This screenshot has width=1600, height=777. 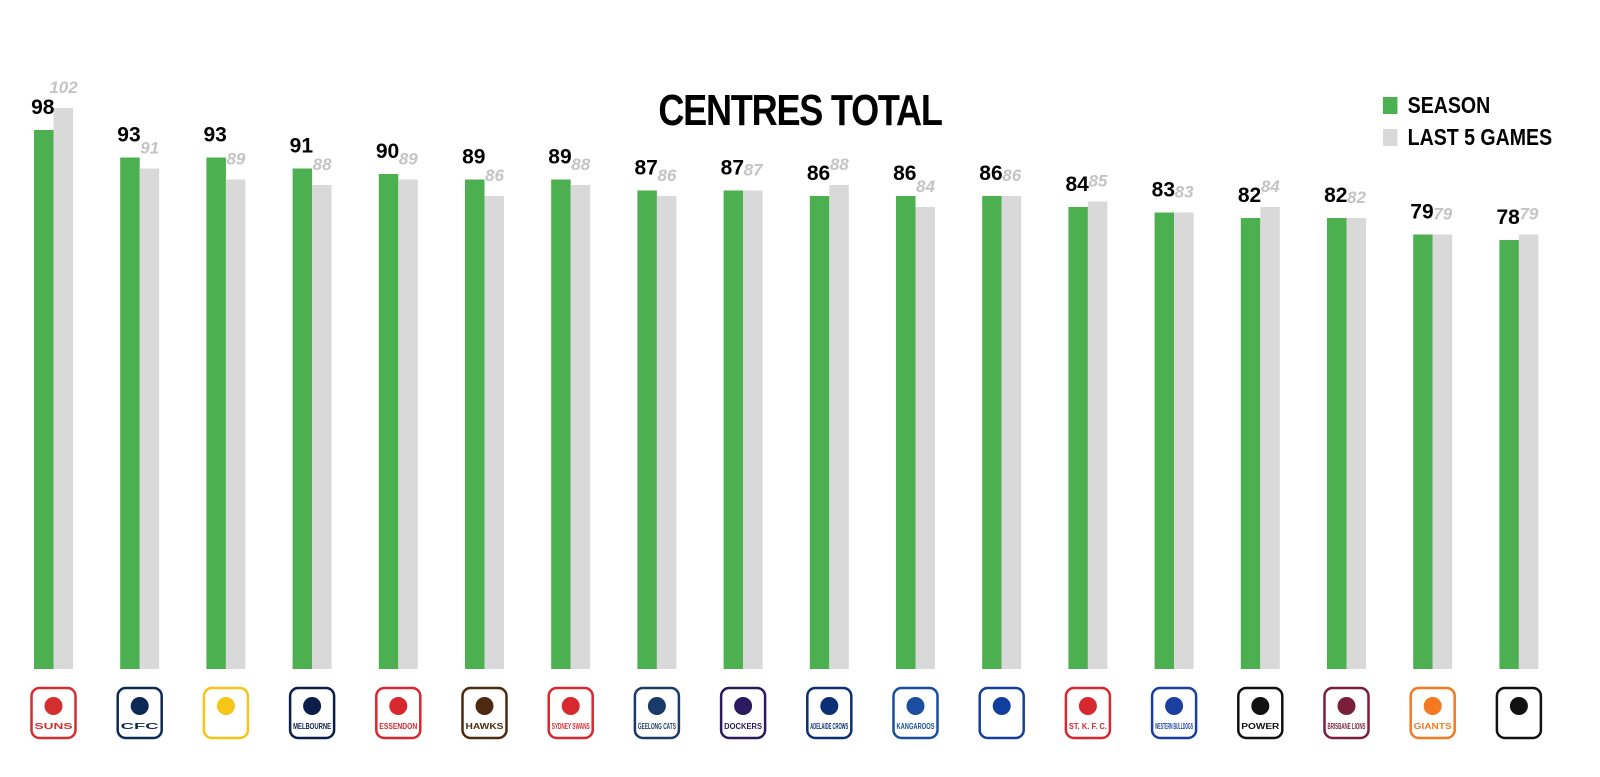 I want to click on data-label-last5-essendon: 89, so click(x=408, y=159).